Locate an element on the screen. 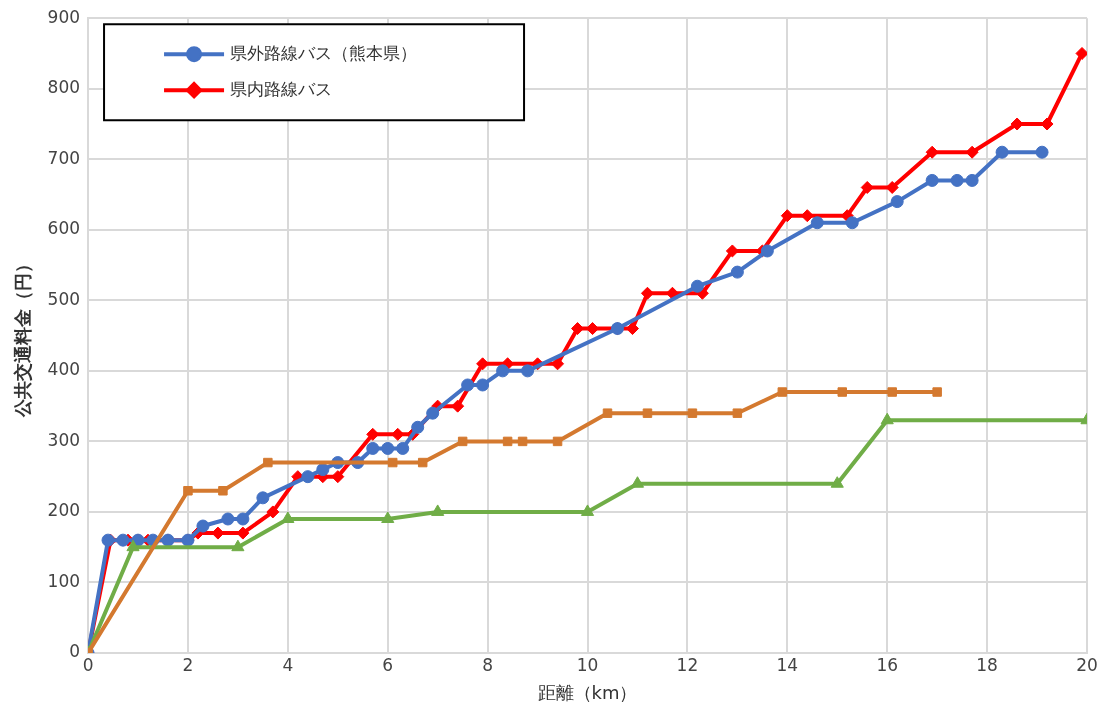 This screenshot has width=1107, height=713. x-tick-label: 2 is located at coordinates (188, 664).